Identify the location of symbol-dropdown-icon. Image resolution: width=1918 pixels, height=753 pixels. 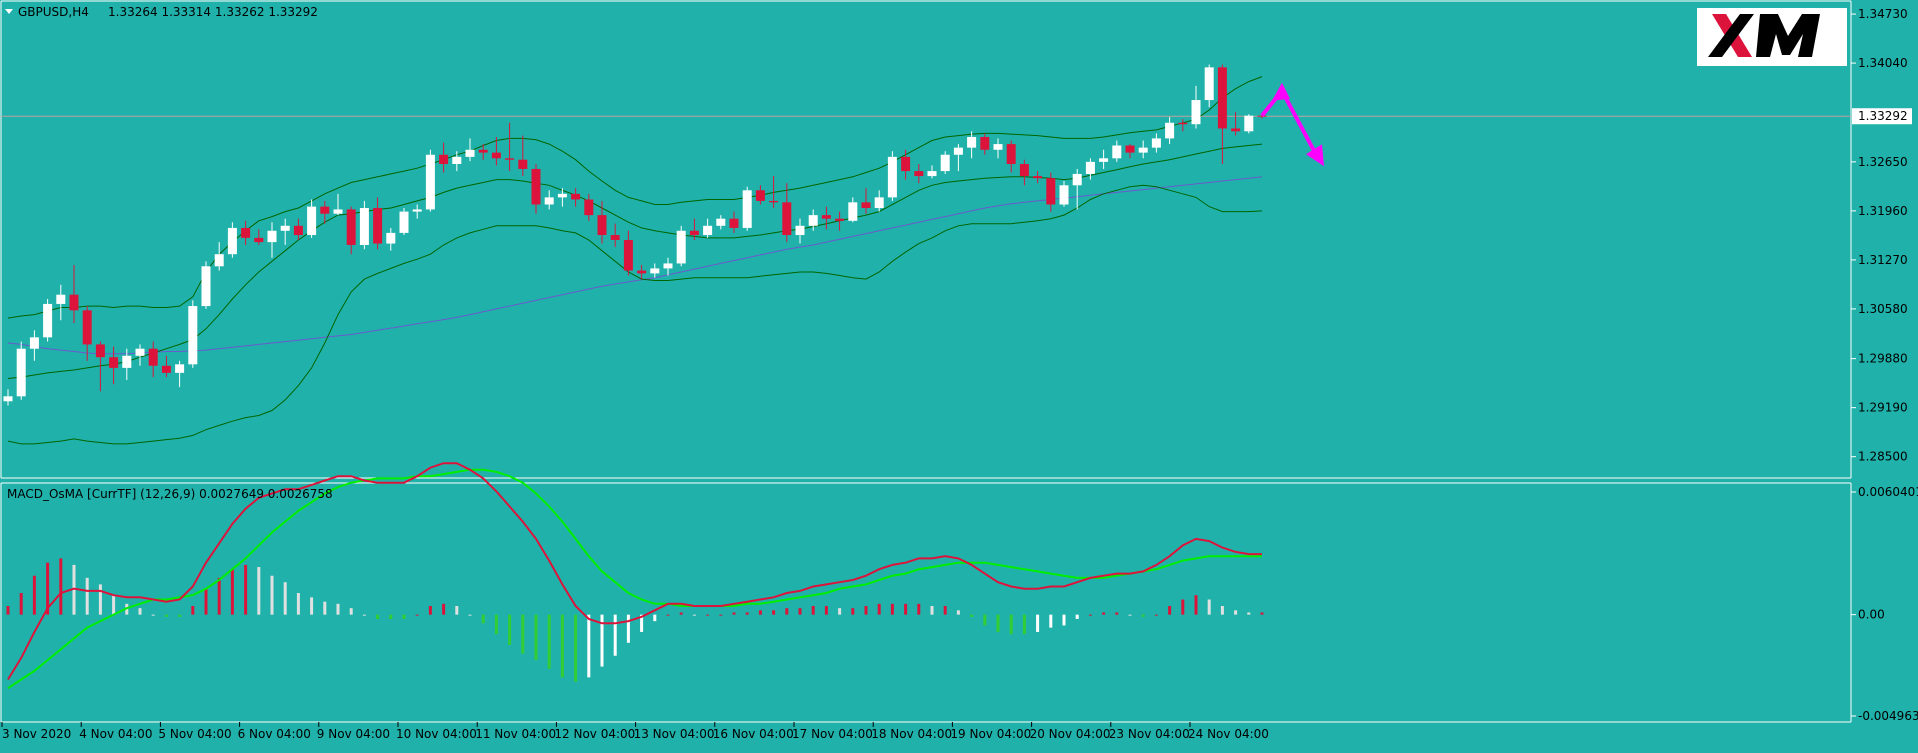
(9, 11).